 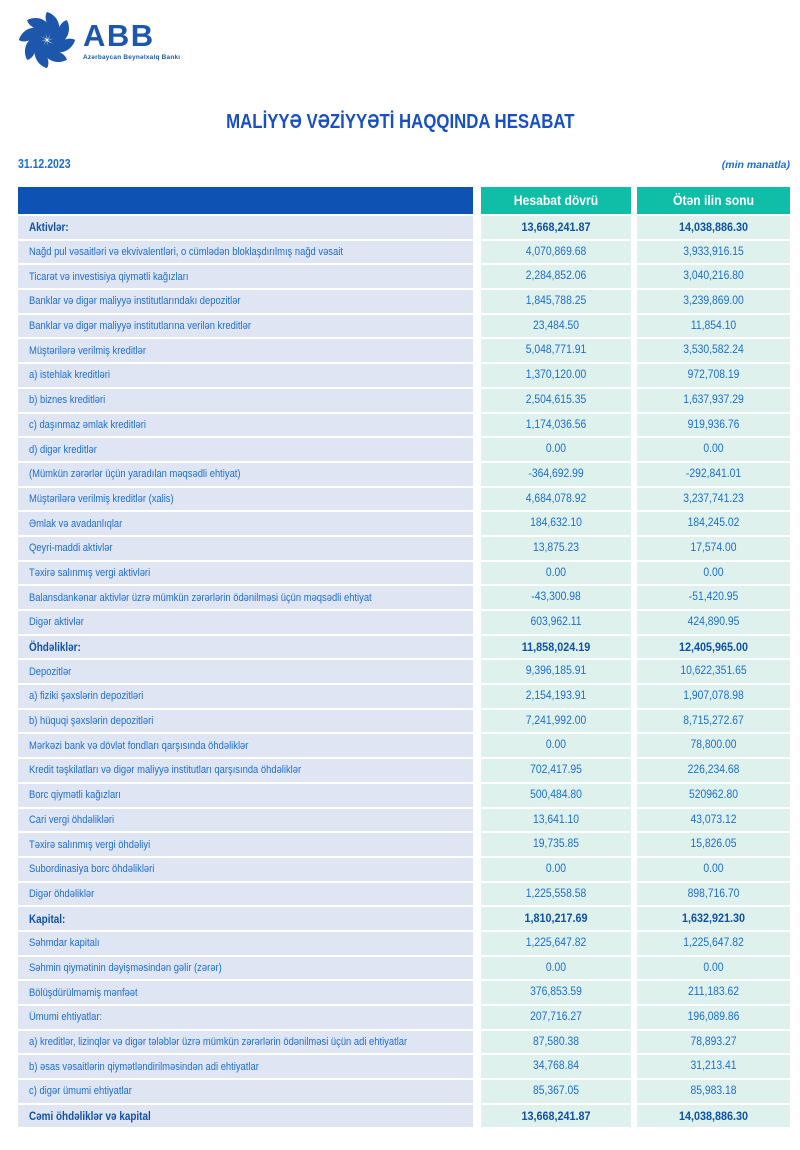 What do you see at coordinates (713, 326) in the screenshot?
I see `row-value-previous: 11,854.10` at bounding box center [713, 326].